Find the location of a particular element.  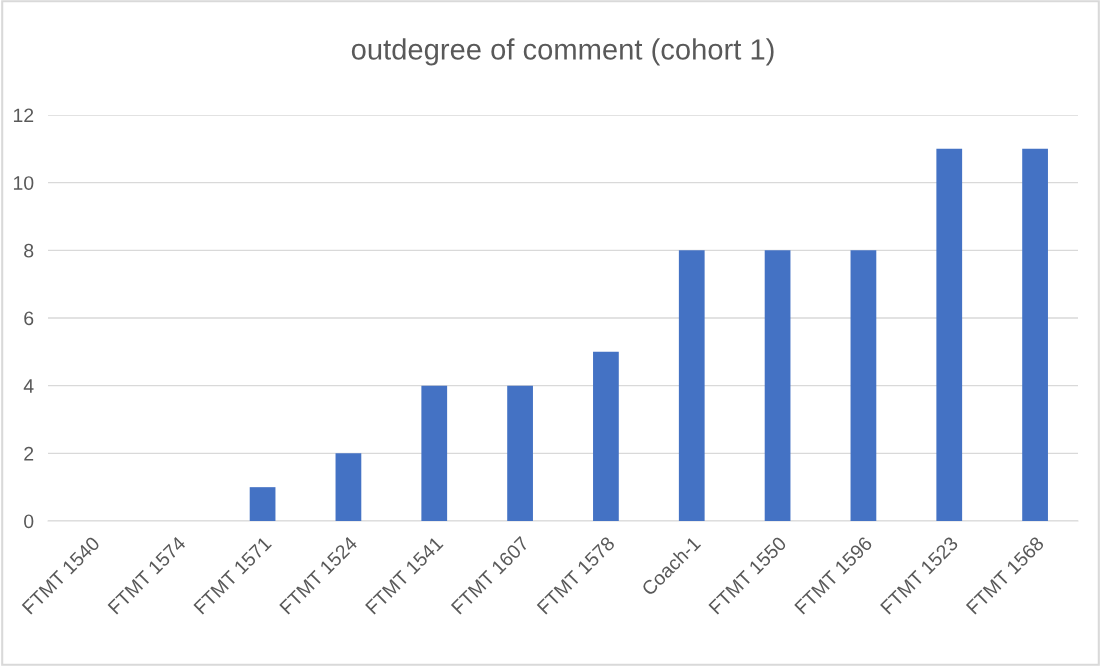

chart-title: outdegree of comment (cohort 1) is located at coordinates (562, 52).